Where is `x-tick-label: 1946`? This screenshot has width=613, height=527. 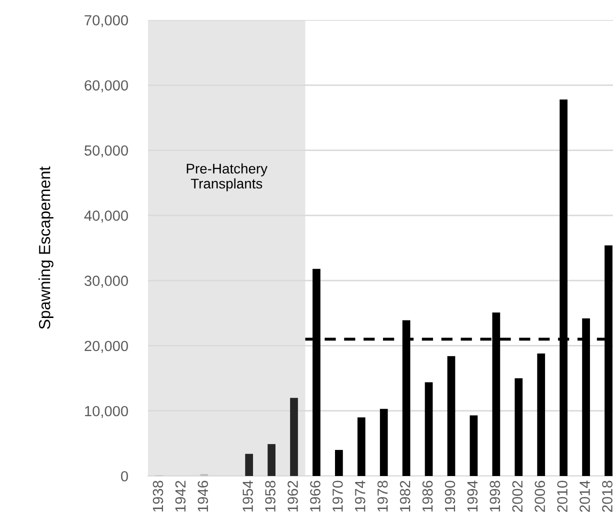
x-tick-label: 1946 is located at coordinates (203, 496).